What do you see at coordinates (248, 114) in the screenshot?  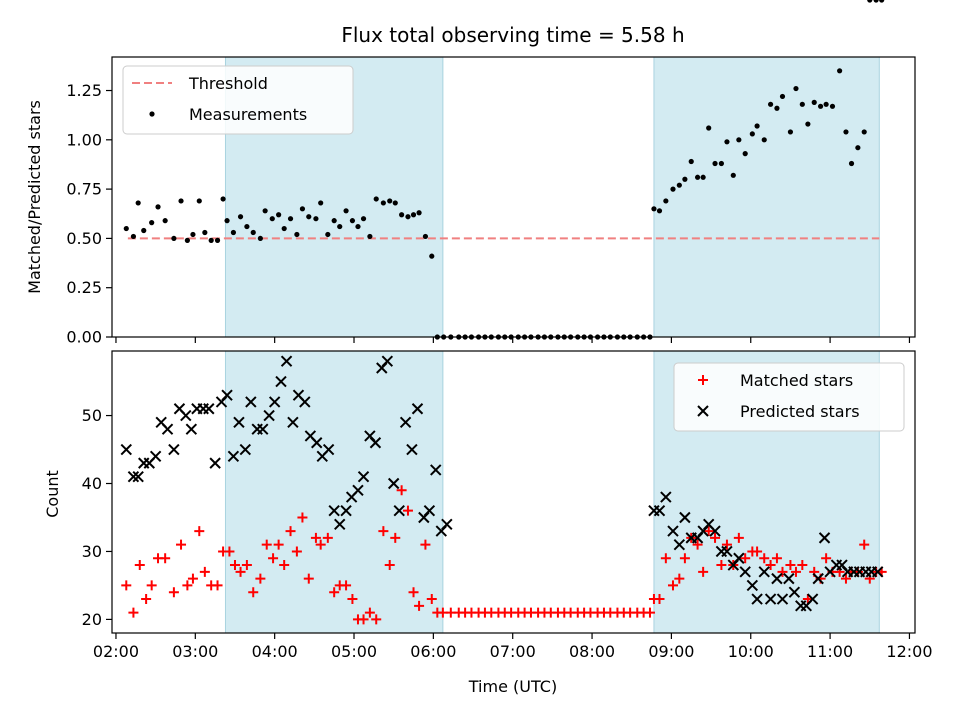 I see `legend-label: Measurements` at bounding box center [248, 114].